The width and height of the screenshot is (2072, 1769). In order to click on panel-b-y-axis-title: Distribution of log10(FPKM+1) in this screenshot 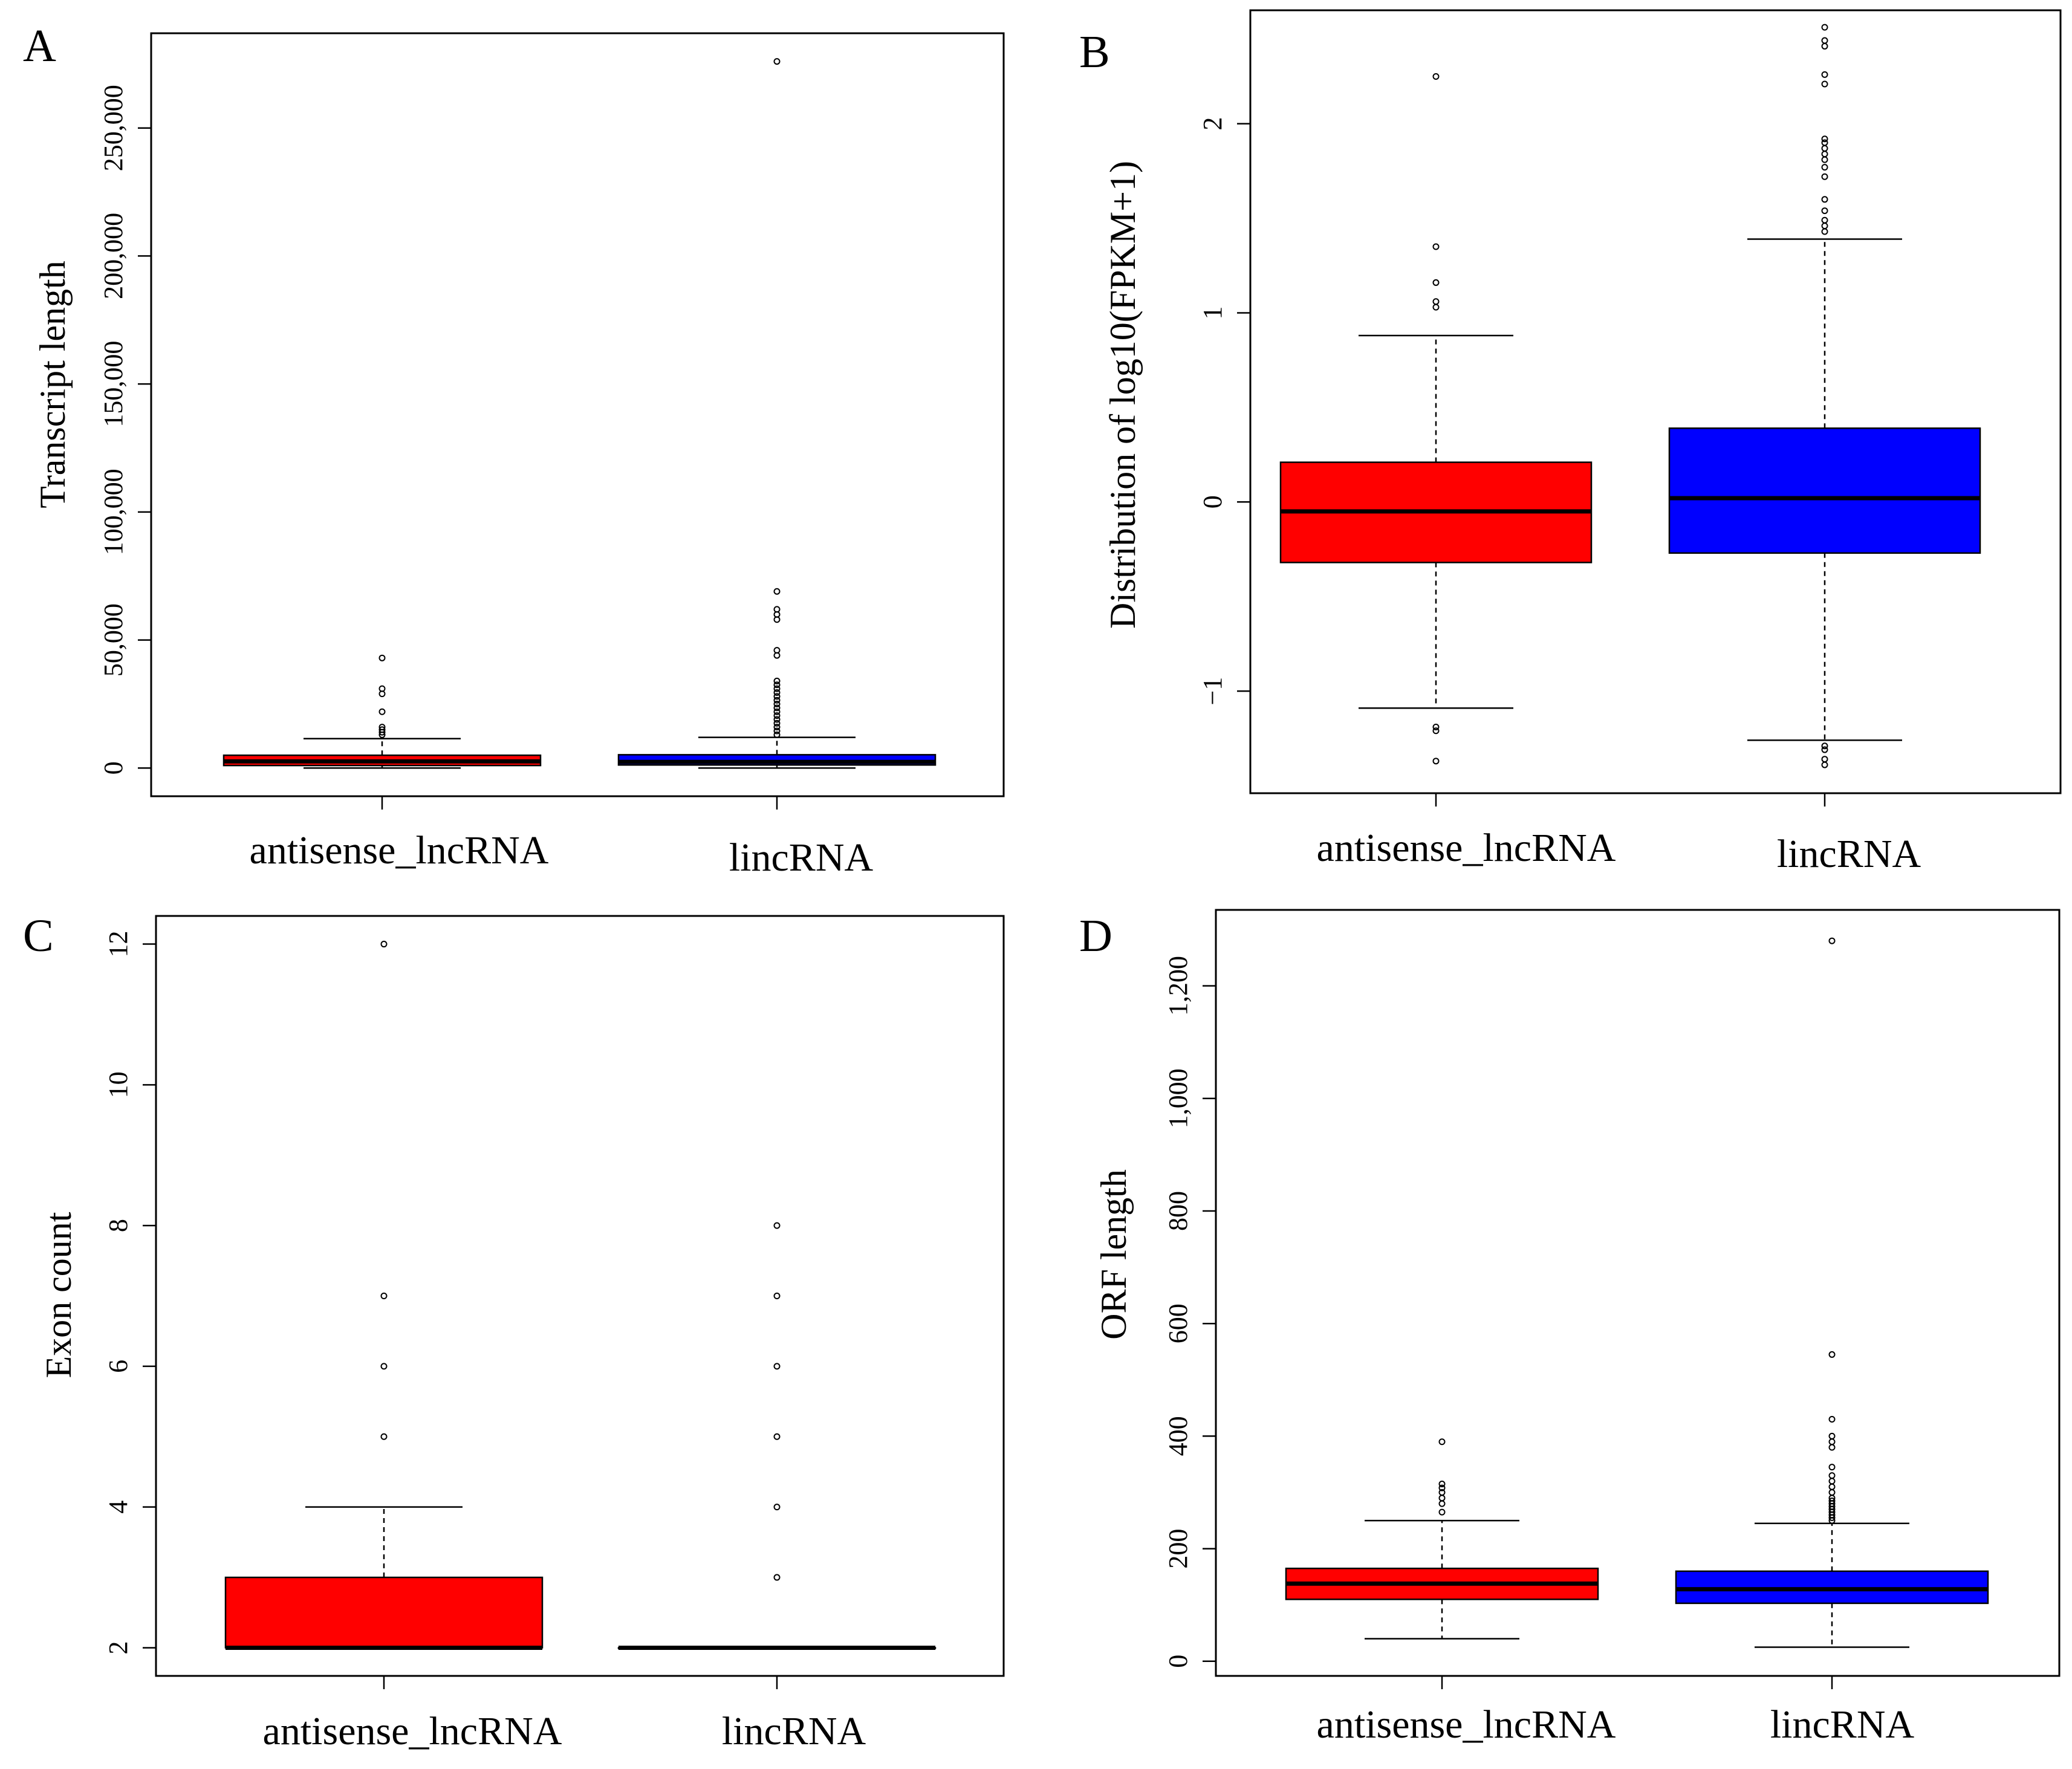, I will do `click(1123, 395)`.